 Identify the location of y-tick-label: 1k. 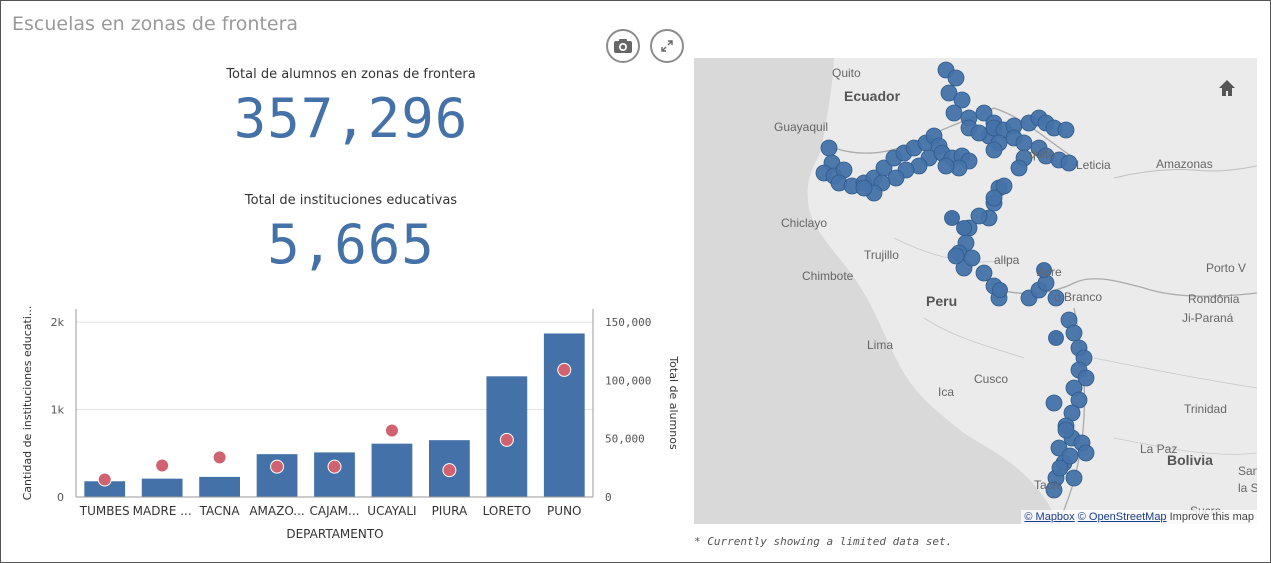
(58, 410).